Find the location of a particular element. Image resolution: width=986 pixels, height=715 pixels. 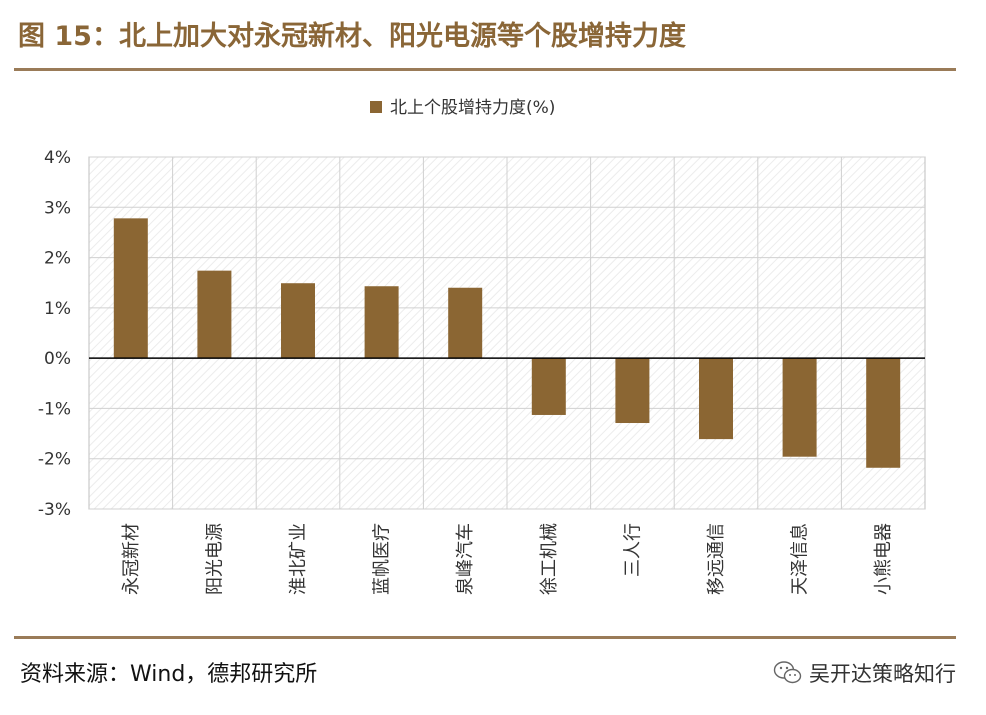

watermark: 吴开达策略知行 is located at coordinates (864, 673).